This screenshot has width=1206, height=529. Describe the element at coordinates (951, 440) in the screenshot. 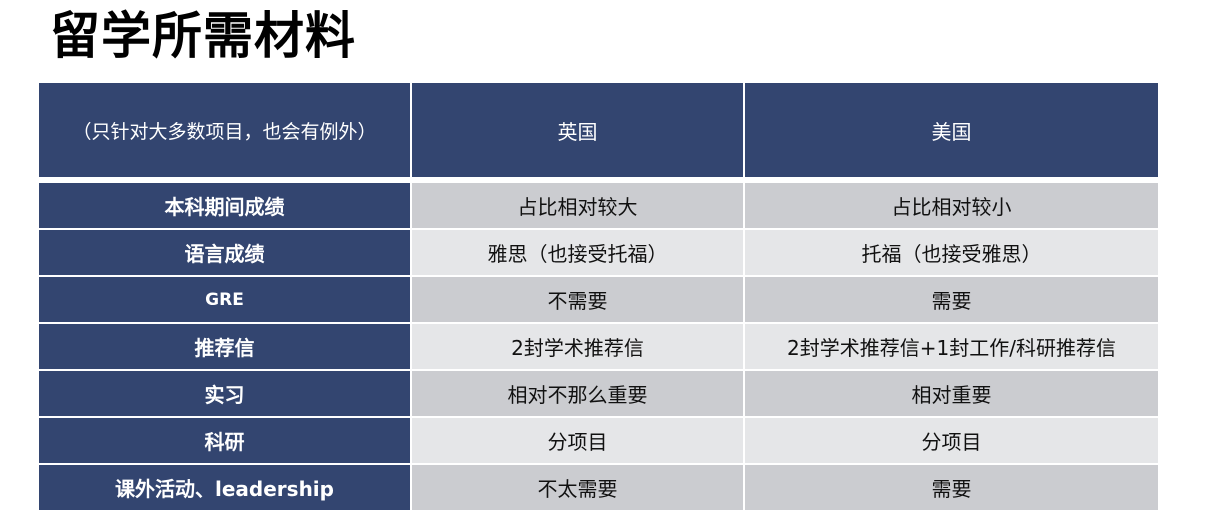

I see `cell-us: 分项目` at that location.